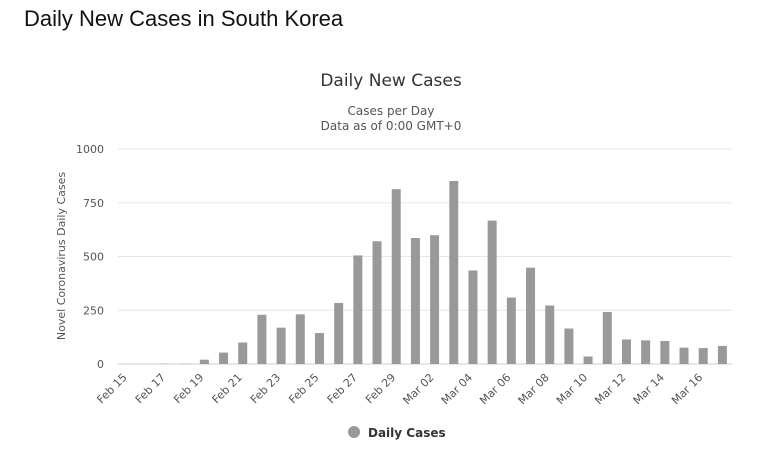  I want to click on y-tick-label: 0, so click(100, 364).